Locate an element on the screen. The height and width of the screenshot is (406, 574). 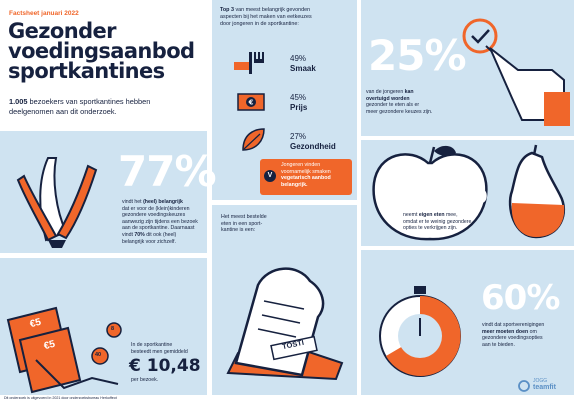
stat77-line6-pre: vindt is located at coordinates (128, 234).